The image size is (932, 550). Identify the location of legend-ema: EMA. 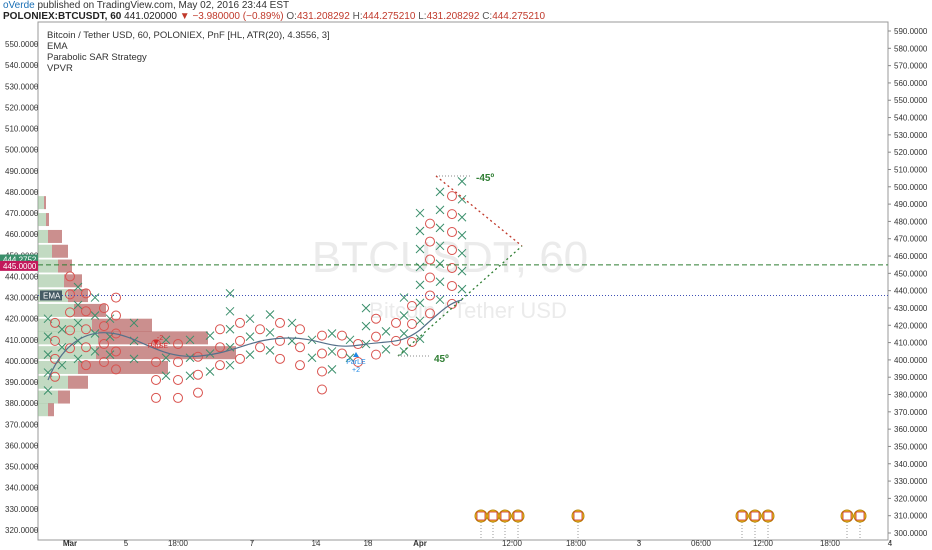
(57, 46).